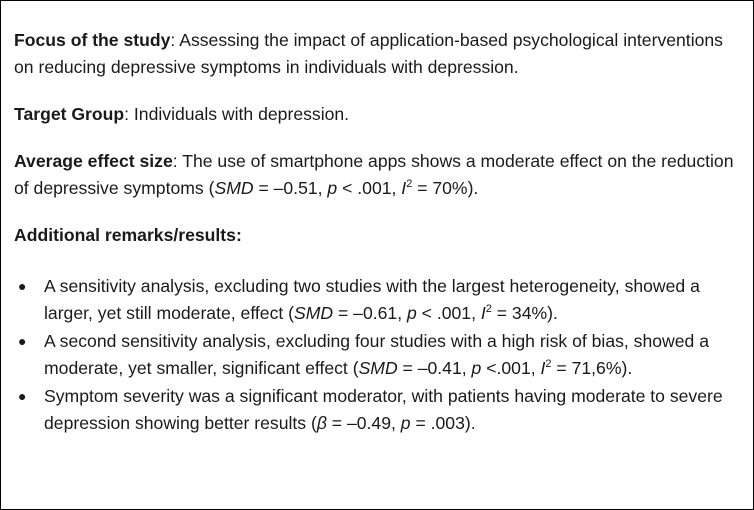 The height and width of the screenshot is (510, 754). Describe the element at coordinates (524, 313) in the screenshot. I see `remark-i-value: = 34%).` at that location.